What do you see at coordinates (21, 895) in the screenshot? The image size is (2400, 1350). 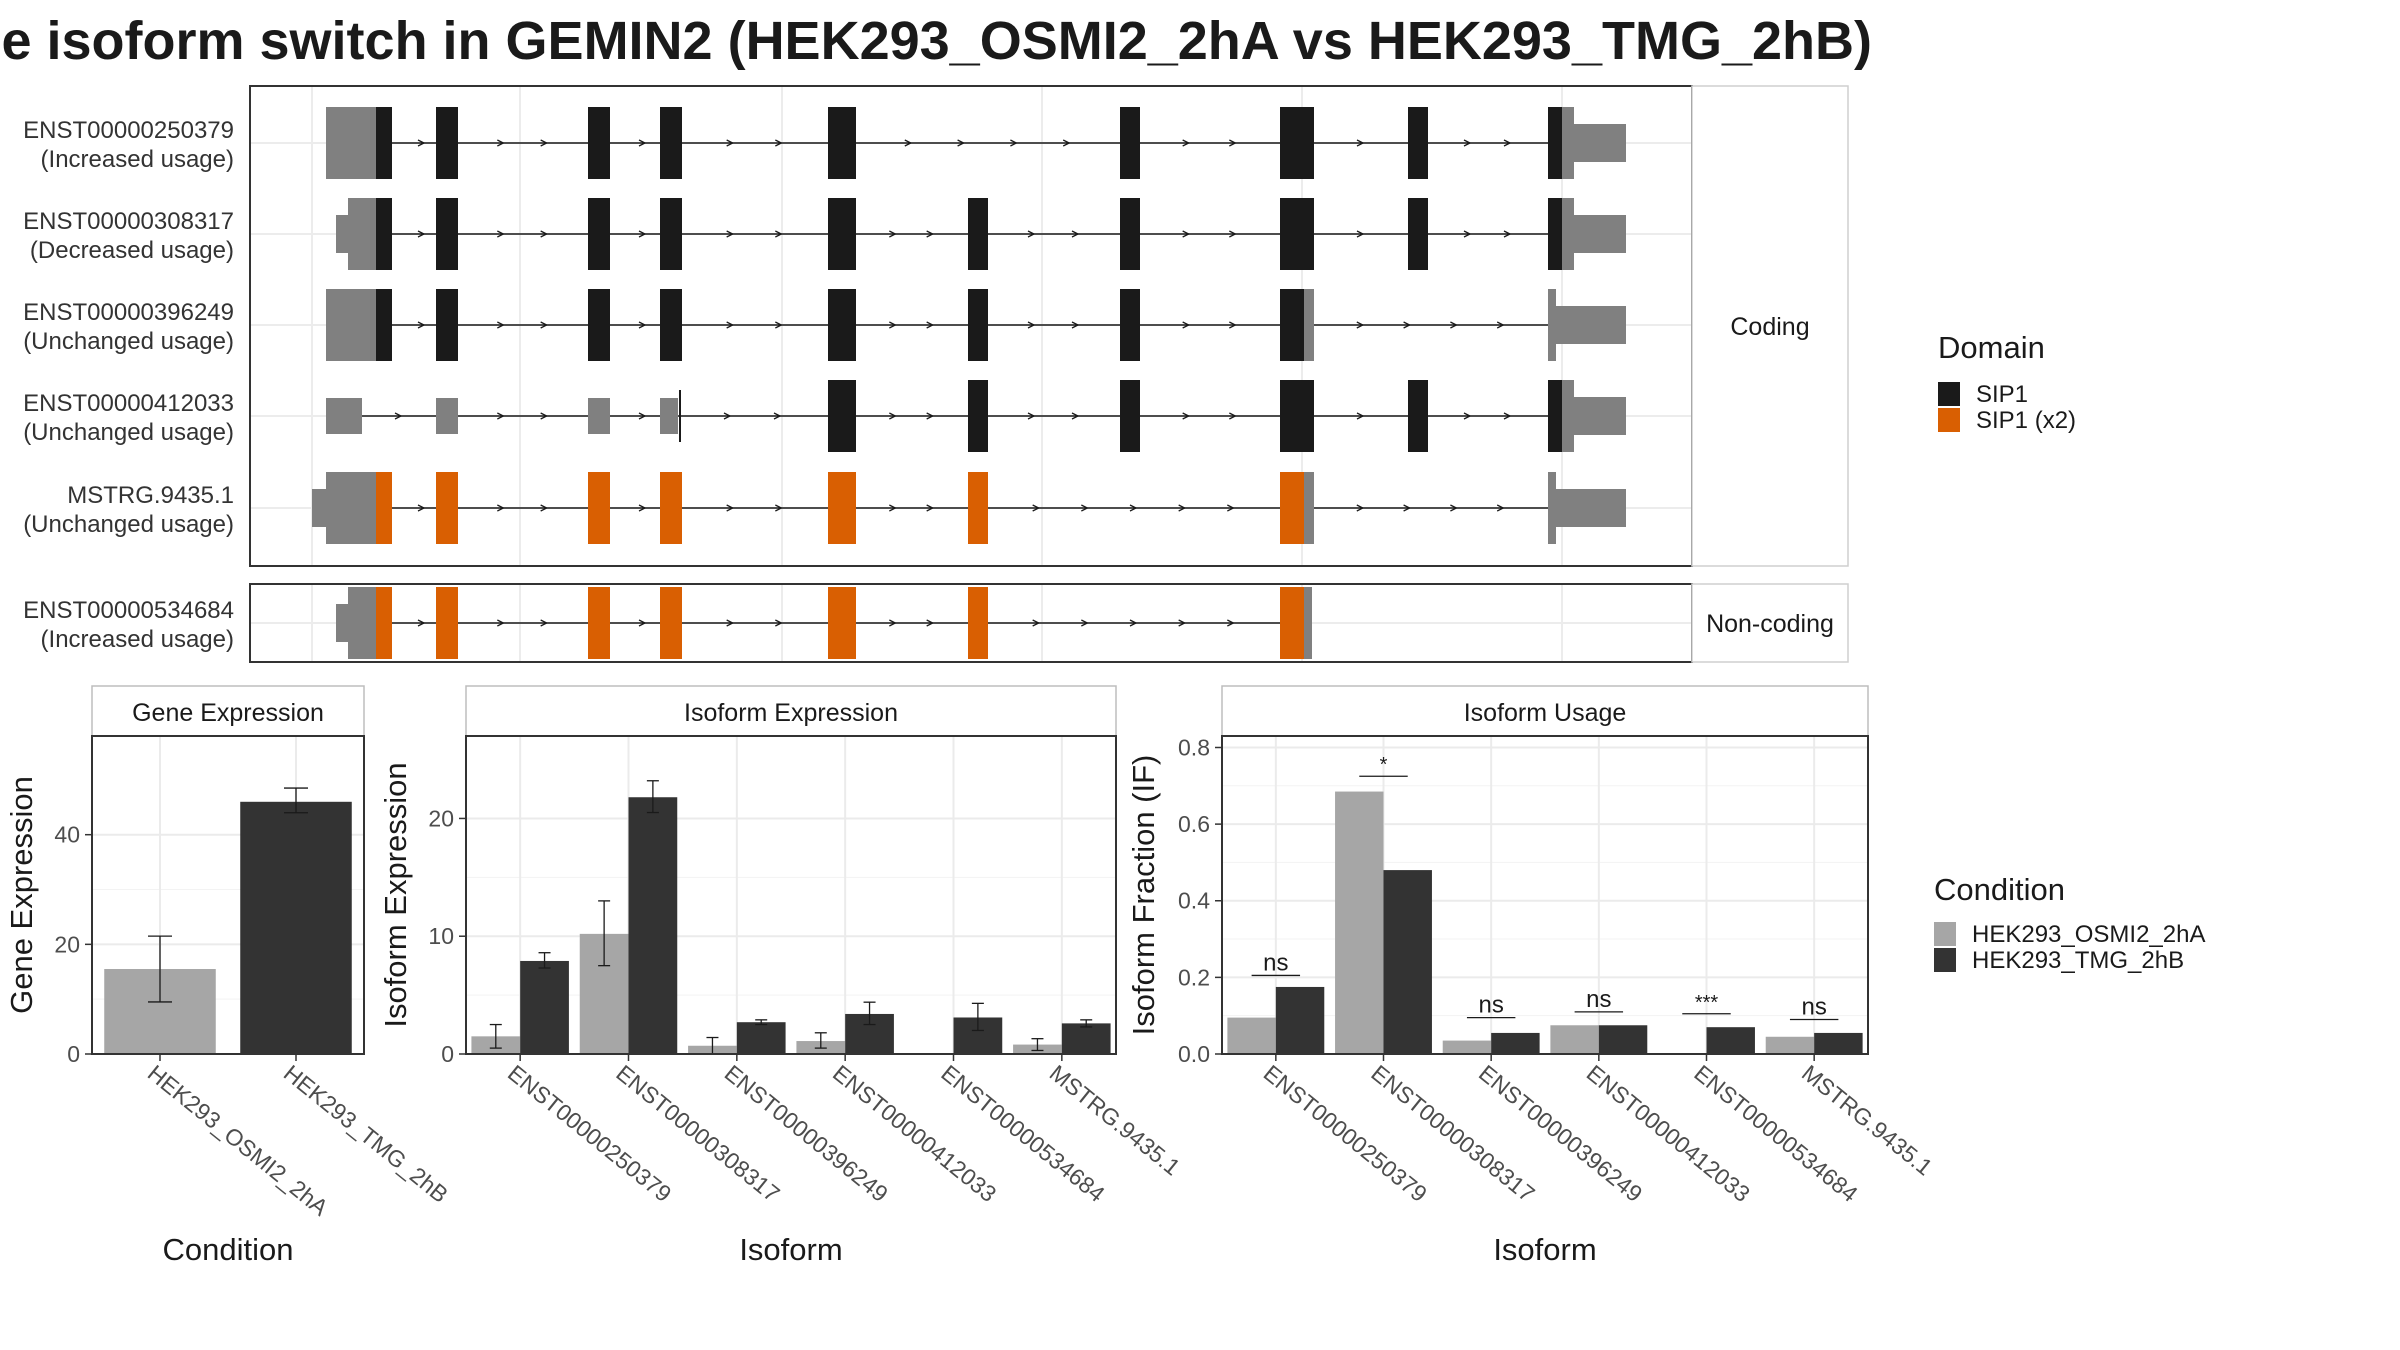 I see `y-axis-title: Gene Expression` at bounding box center [21, 895].